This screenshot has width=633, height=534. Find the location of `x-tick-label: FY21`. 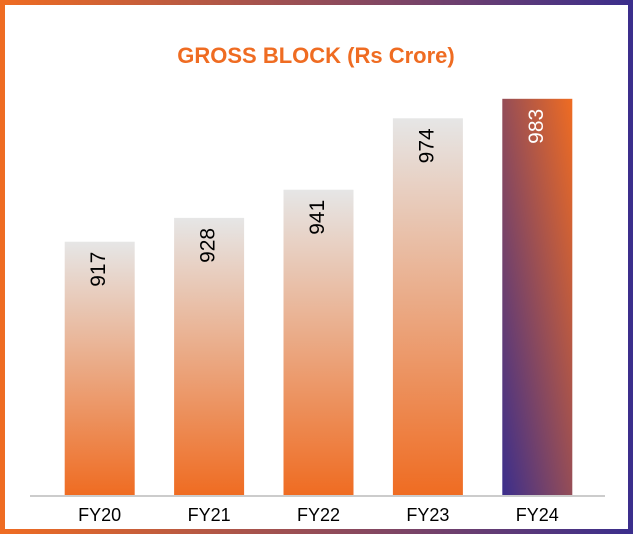

x-tick-label: FY21 is located at coordinates (209, 515).